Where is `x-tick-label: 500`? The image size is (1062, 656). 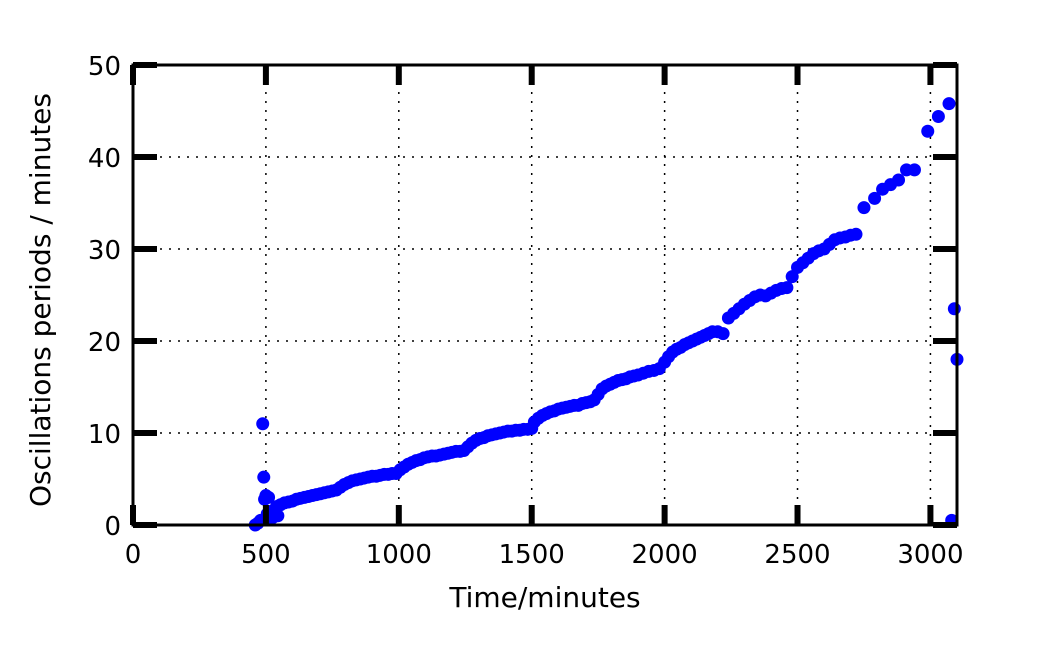
x-tick-label: 500 is located at coordinates (266, 555).